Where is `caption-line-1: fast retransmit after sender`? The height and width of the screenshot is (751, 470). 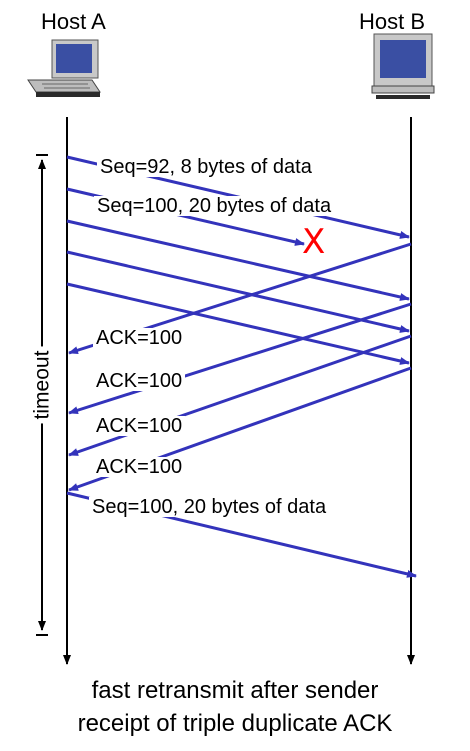 caption-line-1: fast retransmit after sender is located at coordinates (235, 690).